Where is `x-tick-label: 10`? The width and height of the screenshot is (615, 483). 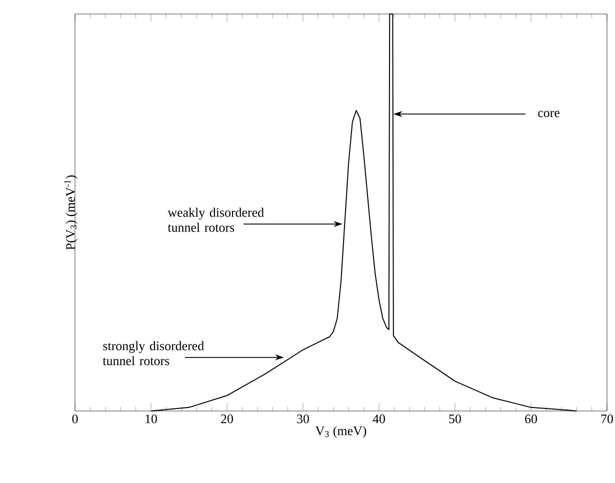
x-tick-label: 10 is located at coordinates (151, 419).